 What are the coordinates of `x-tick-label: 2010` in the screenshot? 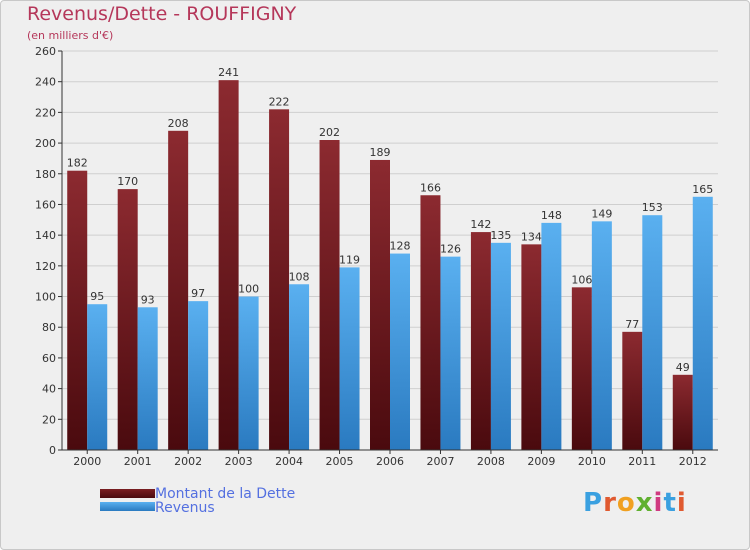 It's located at (592, 461).